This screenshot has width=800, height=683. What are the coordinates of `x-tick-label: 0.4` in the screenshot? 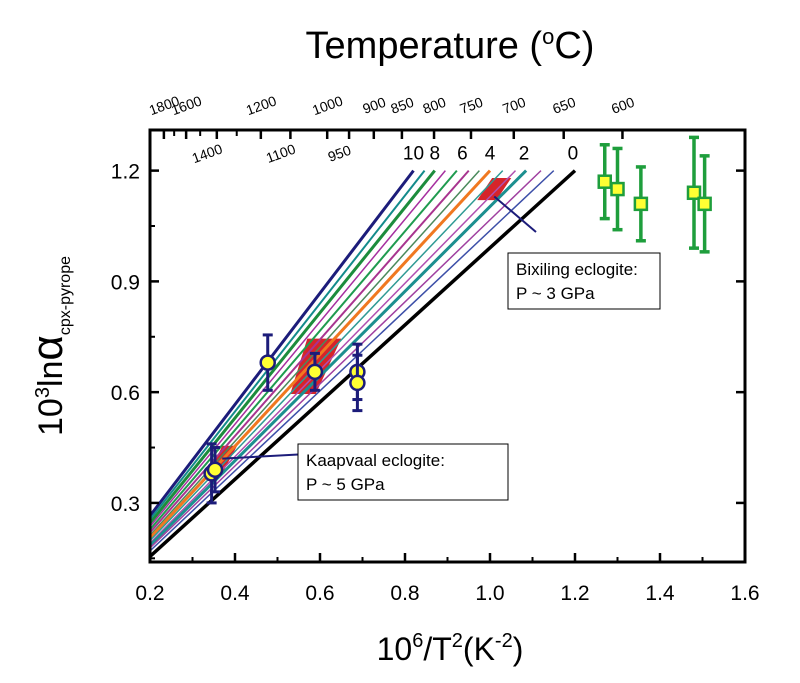 It's located at (235, 593).